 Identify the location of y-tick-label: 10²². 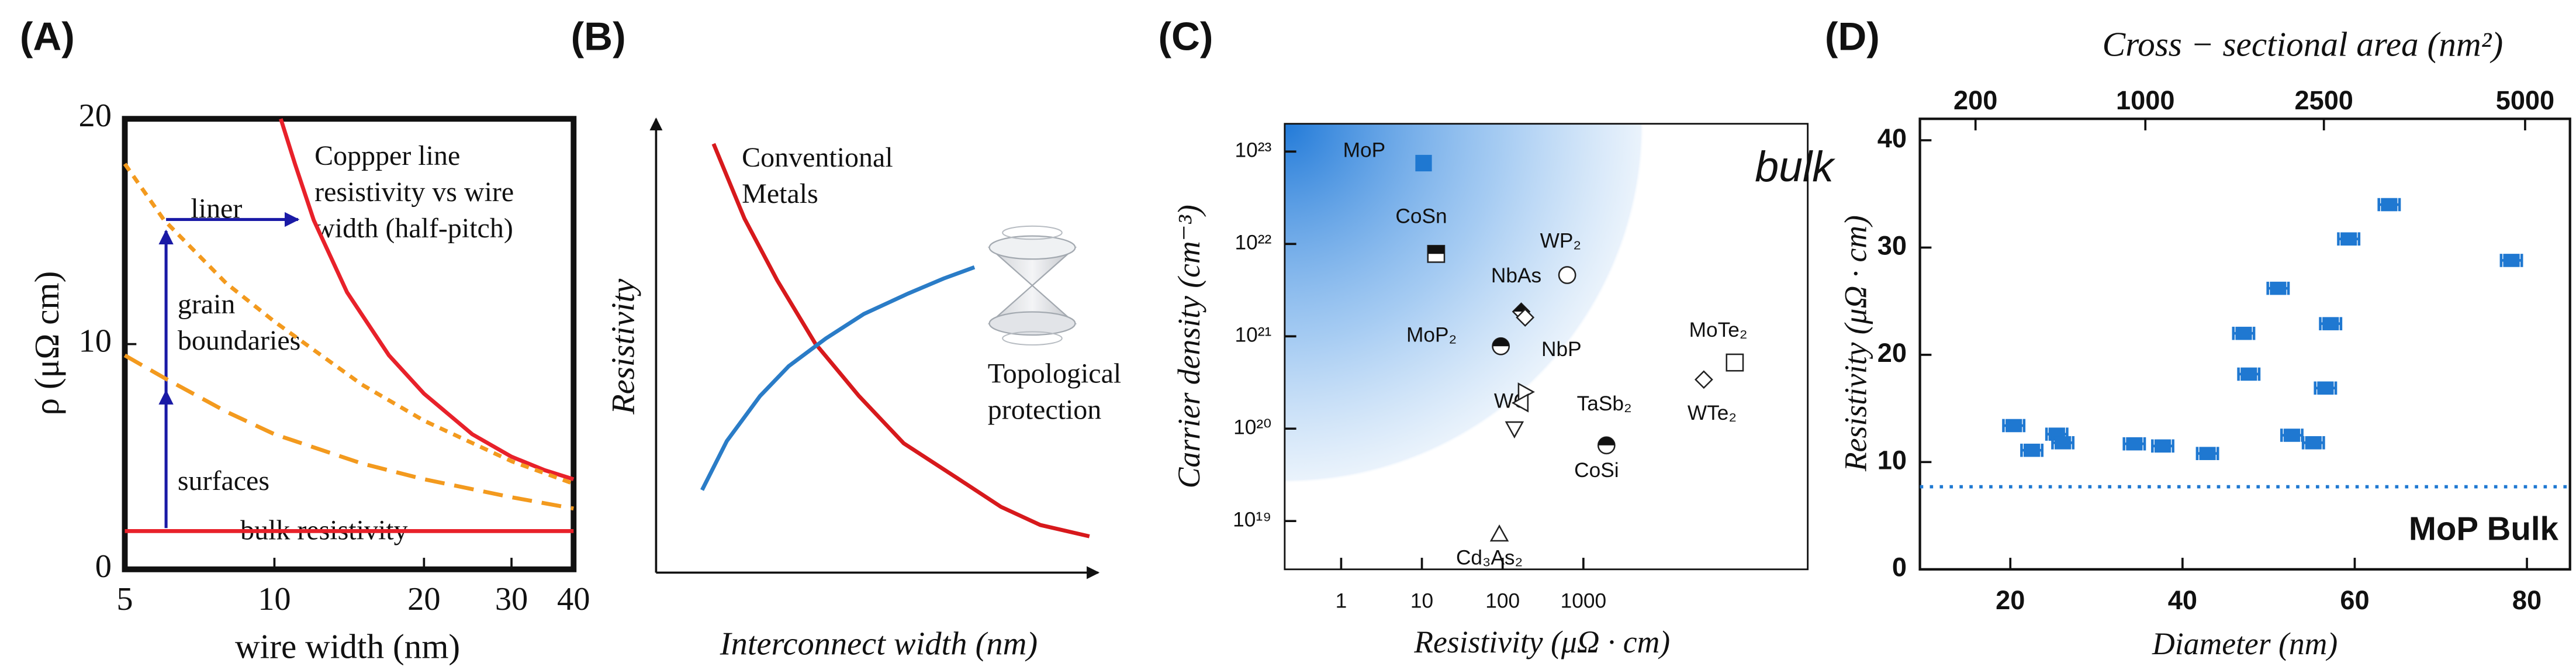
(1253, 243).